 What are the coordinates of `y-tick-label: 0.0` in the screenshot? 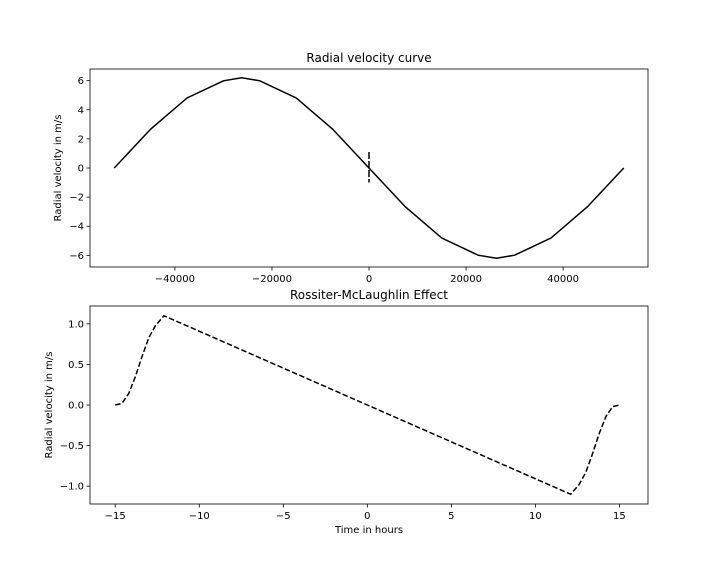 It's located at (76, 406).